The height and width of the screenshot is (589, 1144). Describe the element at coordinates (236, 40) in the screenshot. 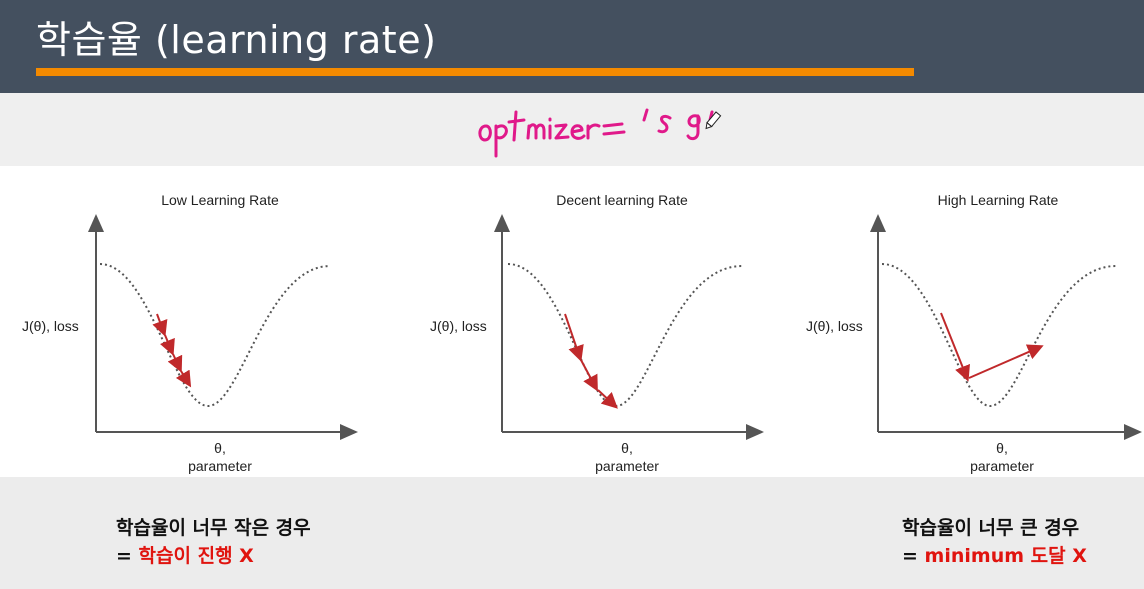

I see `slide-title: 학습율 (learning rate)` at that location.